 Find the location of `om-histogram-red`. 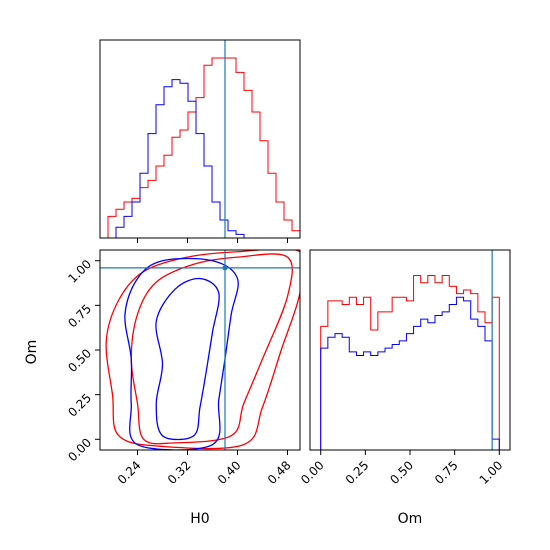

om-histogram-red is located at coordinates (410, 362).